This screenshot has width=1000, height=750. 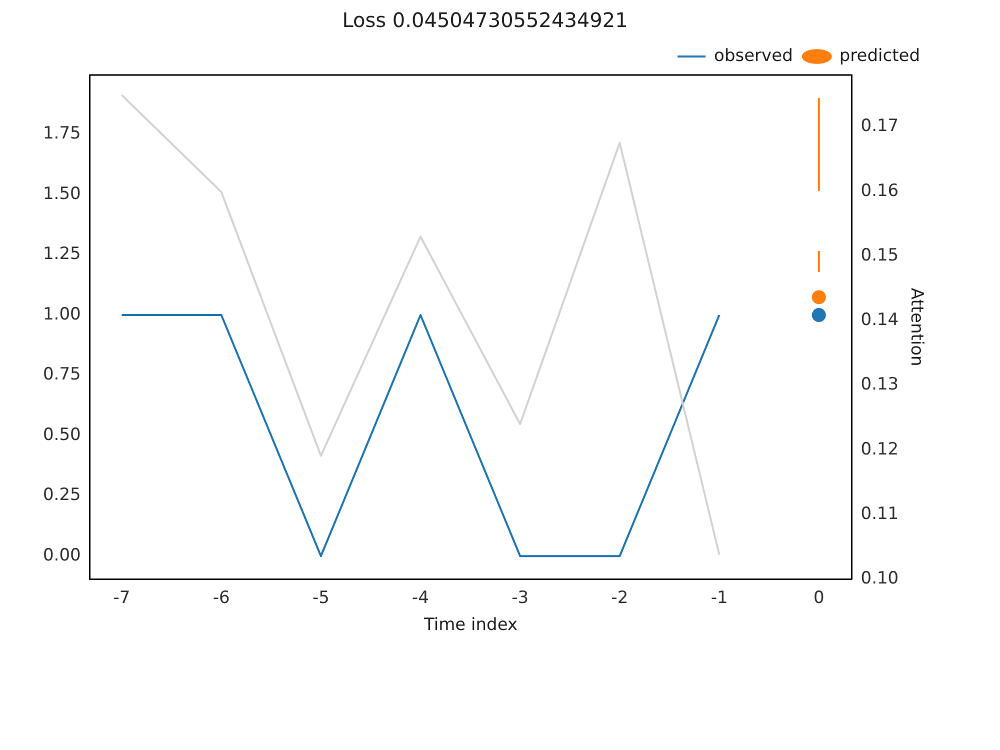 I want to click on y2-tick-label: 0.13, so click(x=879, y=384).